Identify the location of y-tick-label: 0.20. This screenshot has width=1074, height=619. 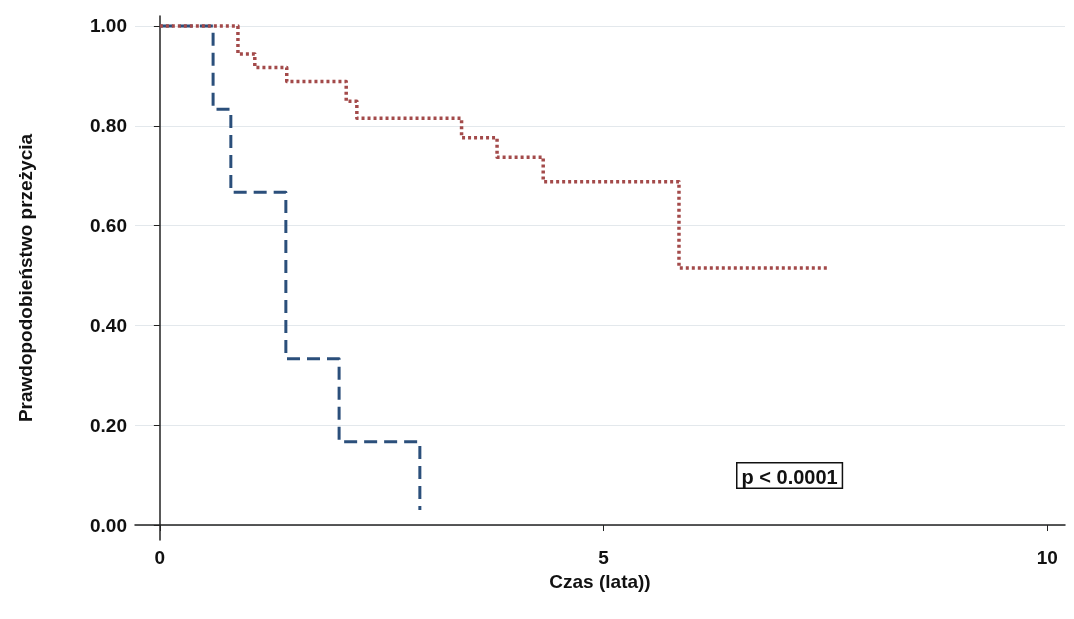
(108, 425).